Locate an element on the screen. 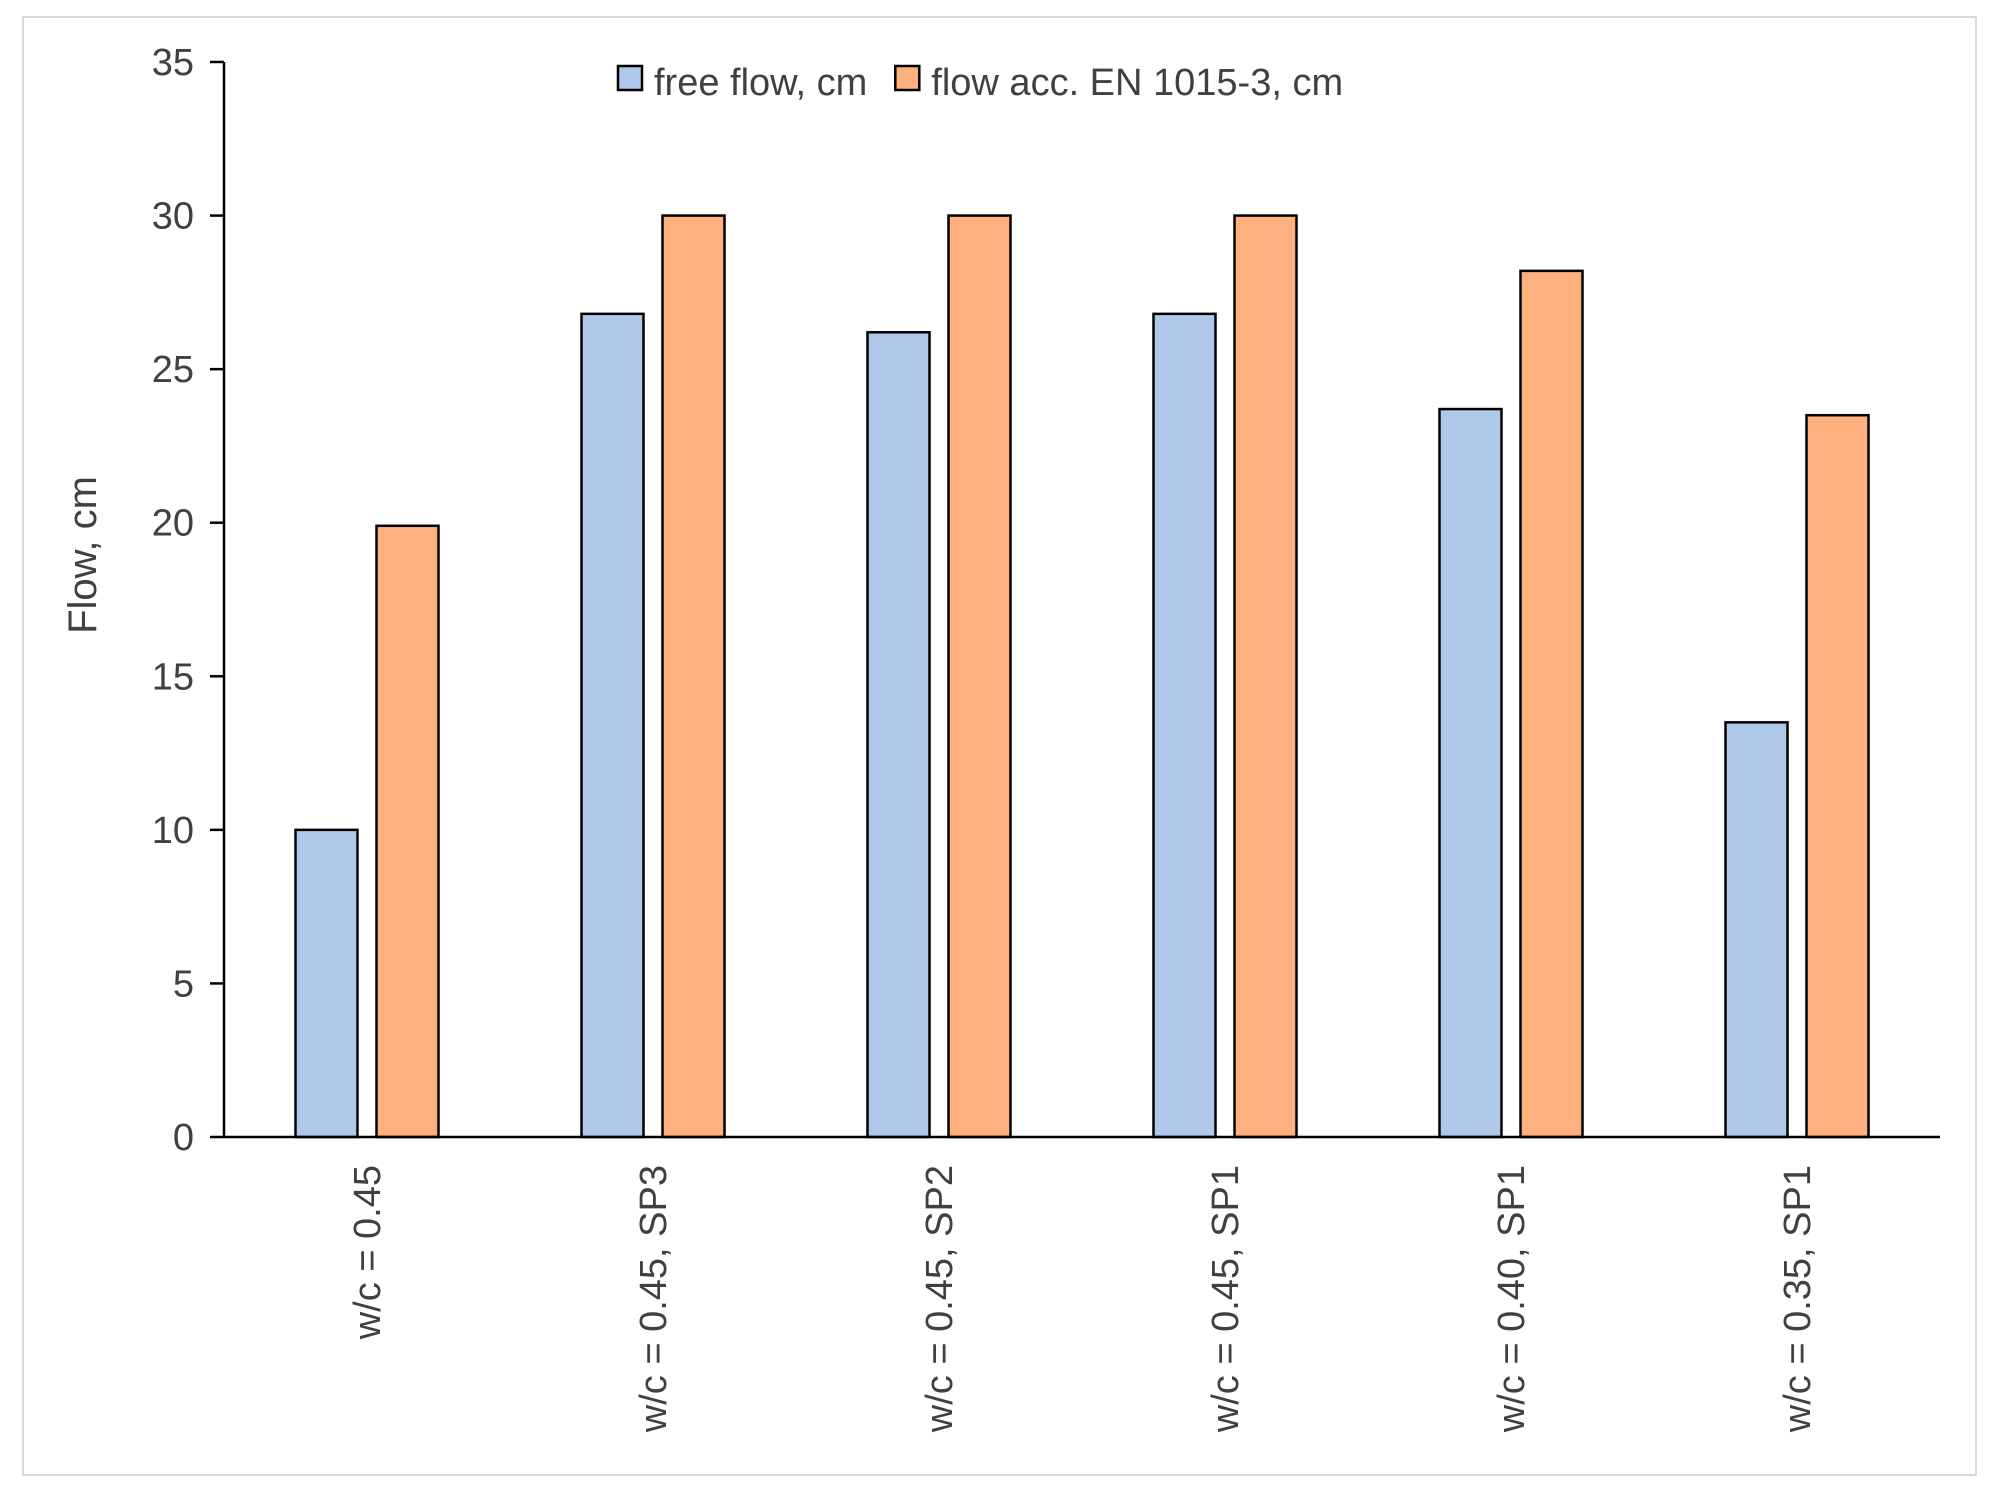  x-category-label: w/c = 0.45, SP2 is located at coordinates (940, 1299).